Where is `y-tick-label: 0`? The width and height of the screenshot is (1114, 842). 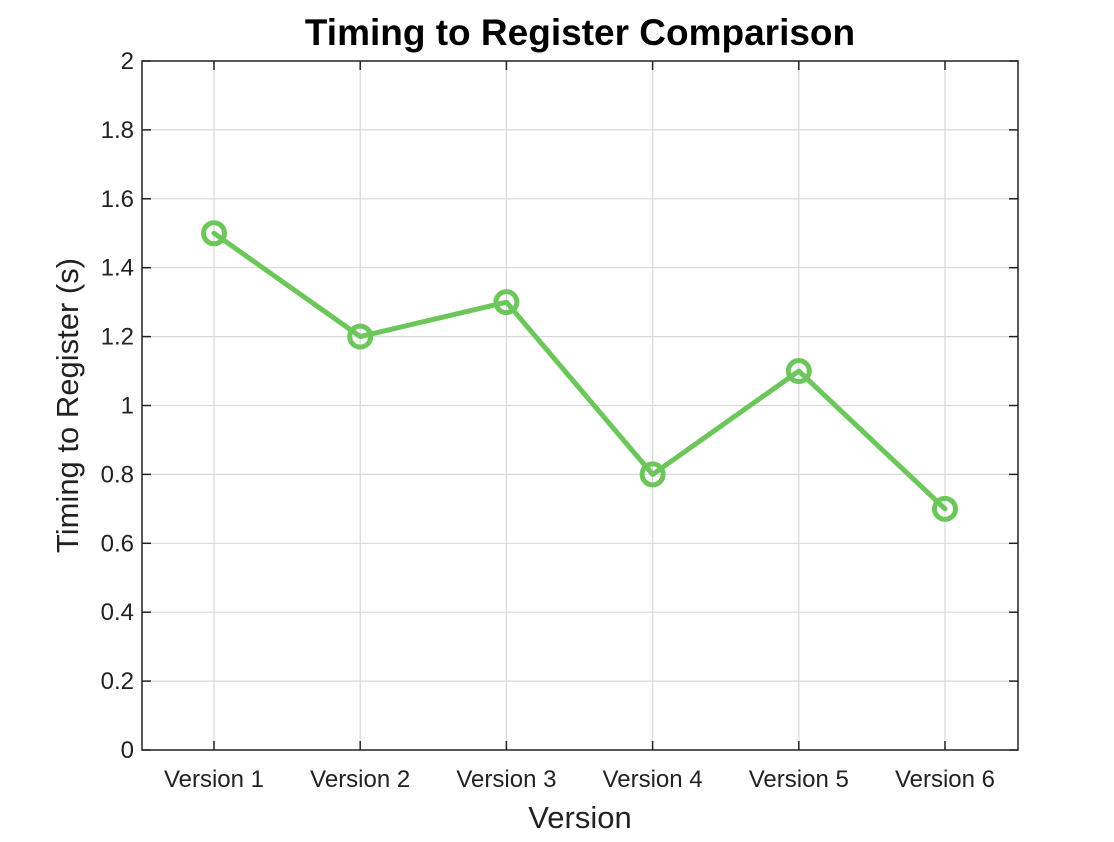
y-tick-label: 0 is located at coordinates (127, 750).